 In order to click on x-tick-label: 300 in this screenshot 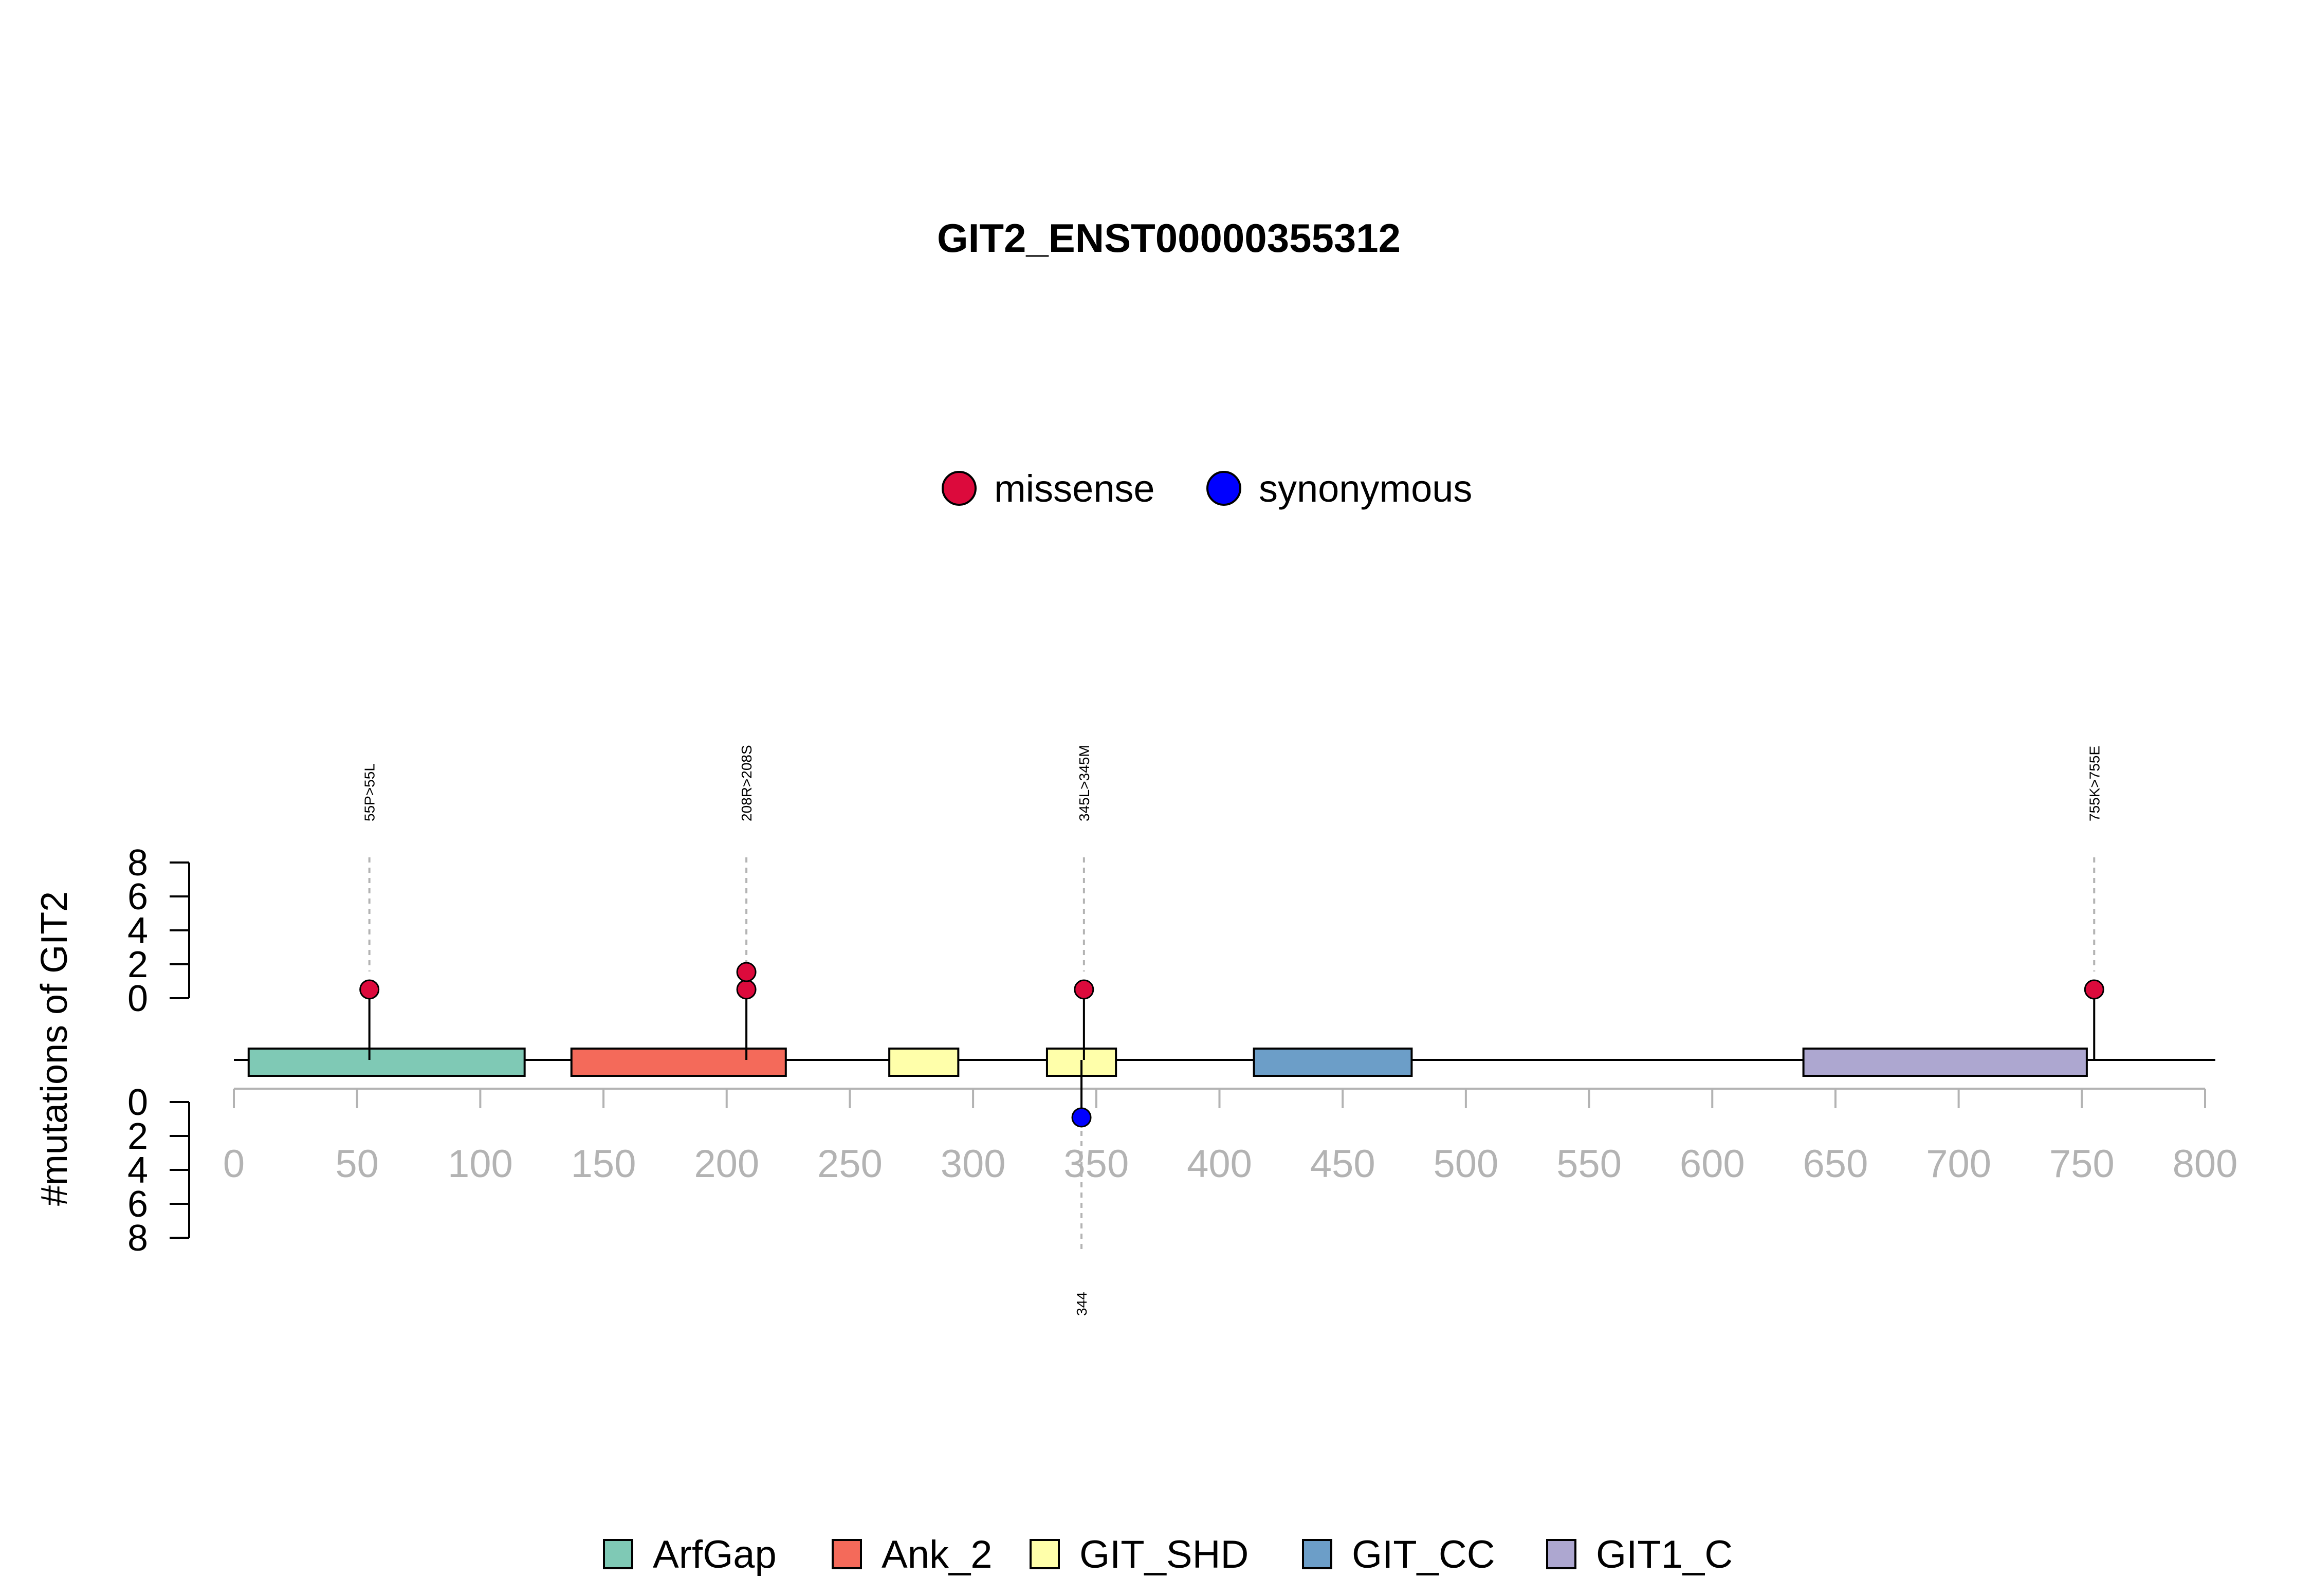, I will do `click(973, 1164)`.